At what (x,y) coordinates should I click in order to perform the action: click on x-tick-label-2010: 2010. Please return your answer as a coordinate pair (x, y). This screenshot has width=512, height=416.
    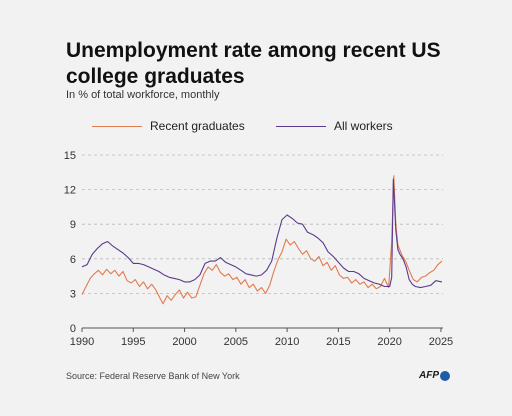
    Looking at the image, I should click on (287, 342).